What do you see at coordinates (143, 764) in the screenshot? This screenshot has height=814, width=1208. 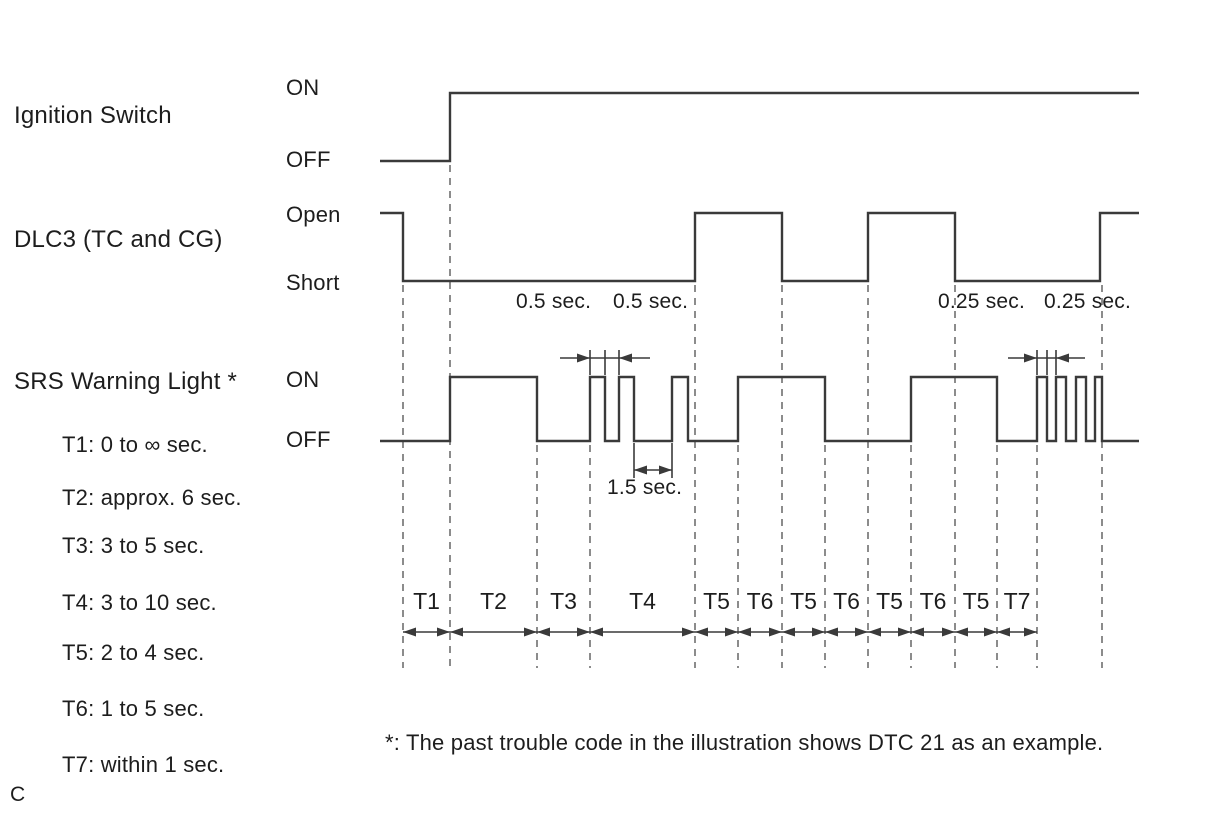 I see `legend-item-t7: T7: within 1 sec.` at bounding box center [143, 764].